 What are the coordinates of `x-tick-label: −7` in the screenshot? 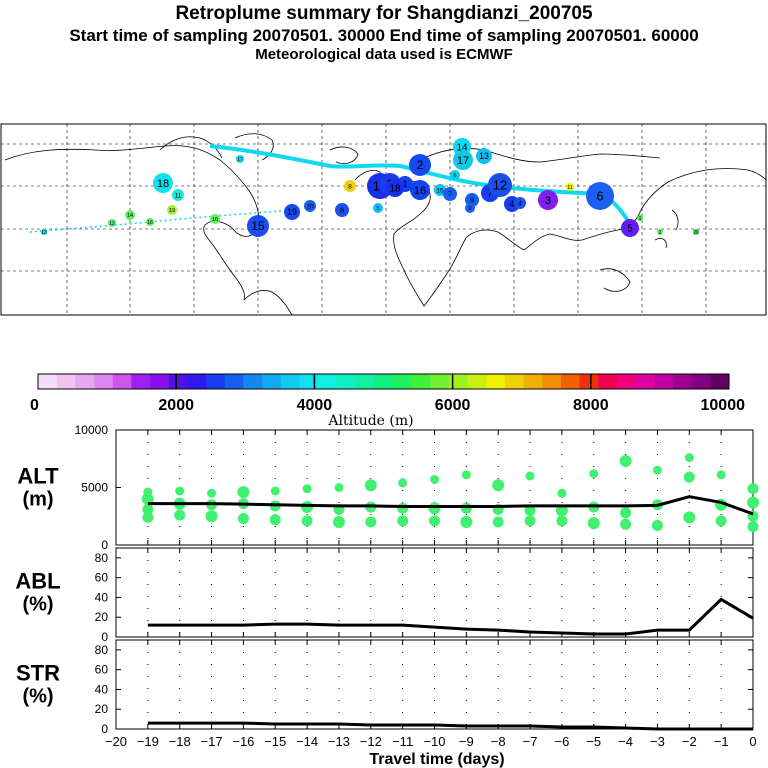 It's located at (530, 741).